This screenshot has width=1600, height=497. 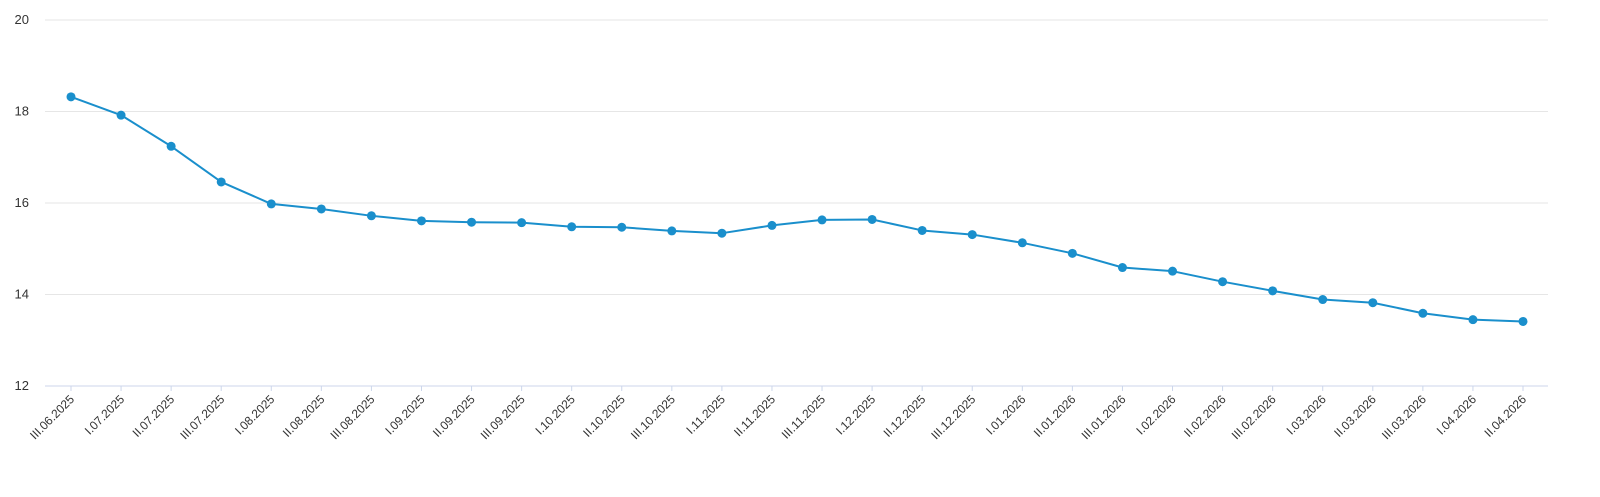 What do you see at coordinates (154, 416) in the screenshot?
I see `x-tick-label: II.07.2025` at bounding box center [154, 416].